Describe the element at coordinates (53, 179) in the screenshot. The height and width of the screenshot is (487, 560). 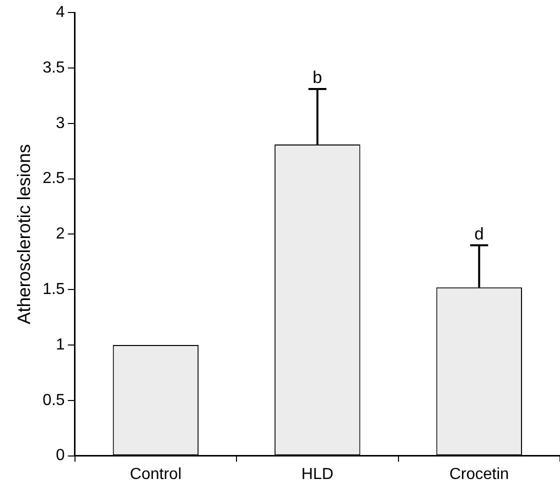
I see `y-tick-label: 2.5` at that location.